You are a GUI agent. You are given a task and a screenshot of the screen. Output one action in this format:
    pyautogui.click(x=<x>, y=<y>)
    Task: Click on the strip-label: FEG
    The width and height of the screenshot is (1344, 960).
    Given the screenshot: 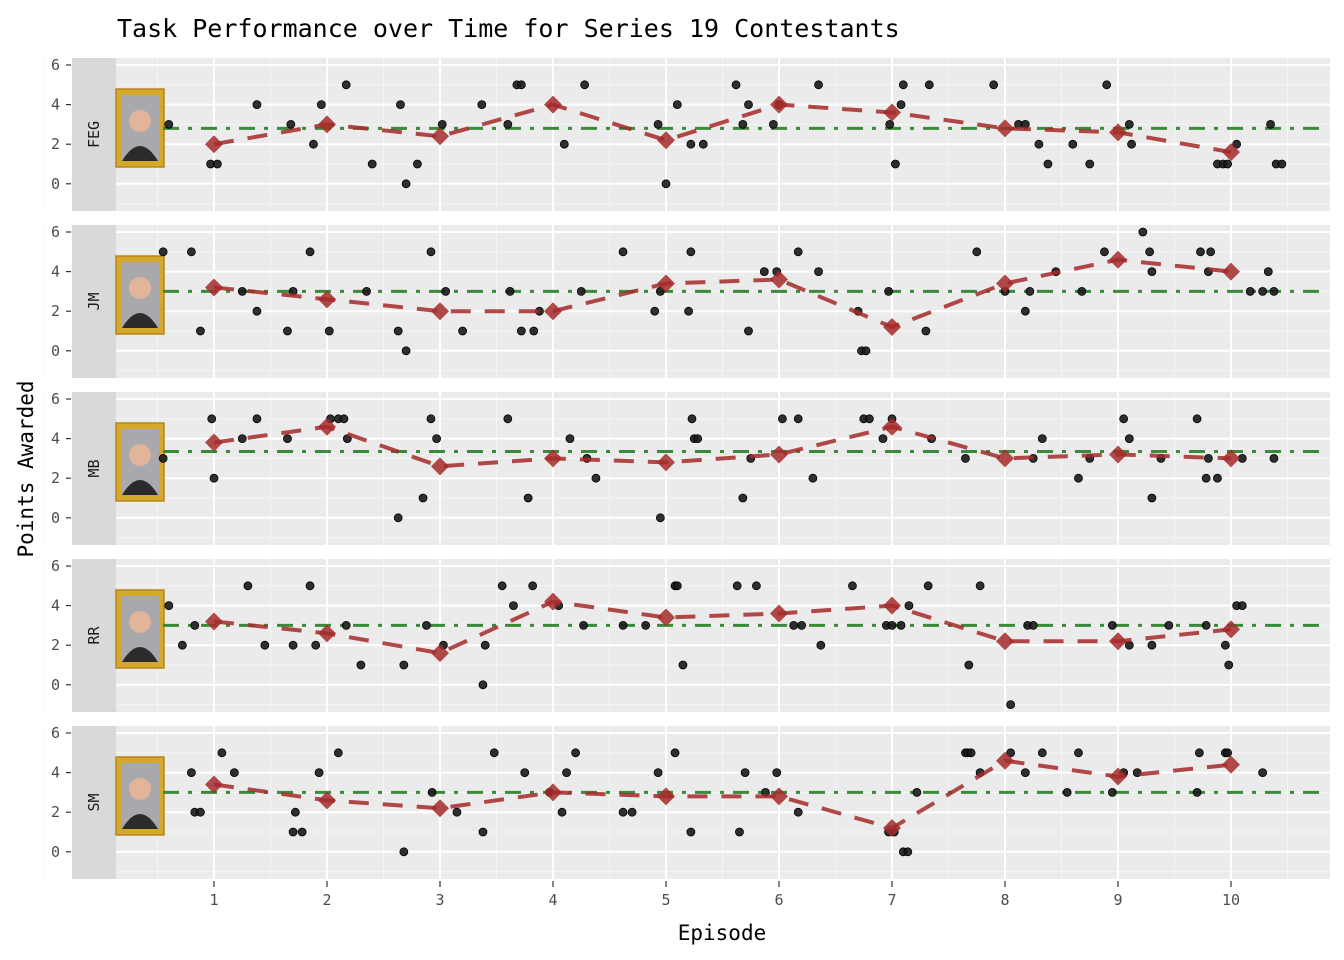 What is the action you would take?
    pyautogui.click(x=94, y=134)
    